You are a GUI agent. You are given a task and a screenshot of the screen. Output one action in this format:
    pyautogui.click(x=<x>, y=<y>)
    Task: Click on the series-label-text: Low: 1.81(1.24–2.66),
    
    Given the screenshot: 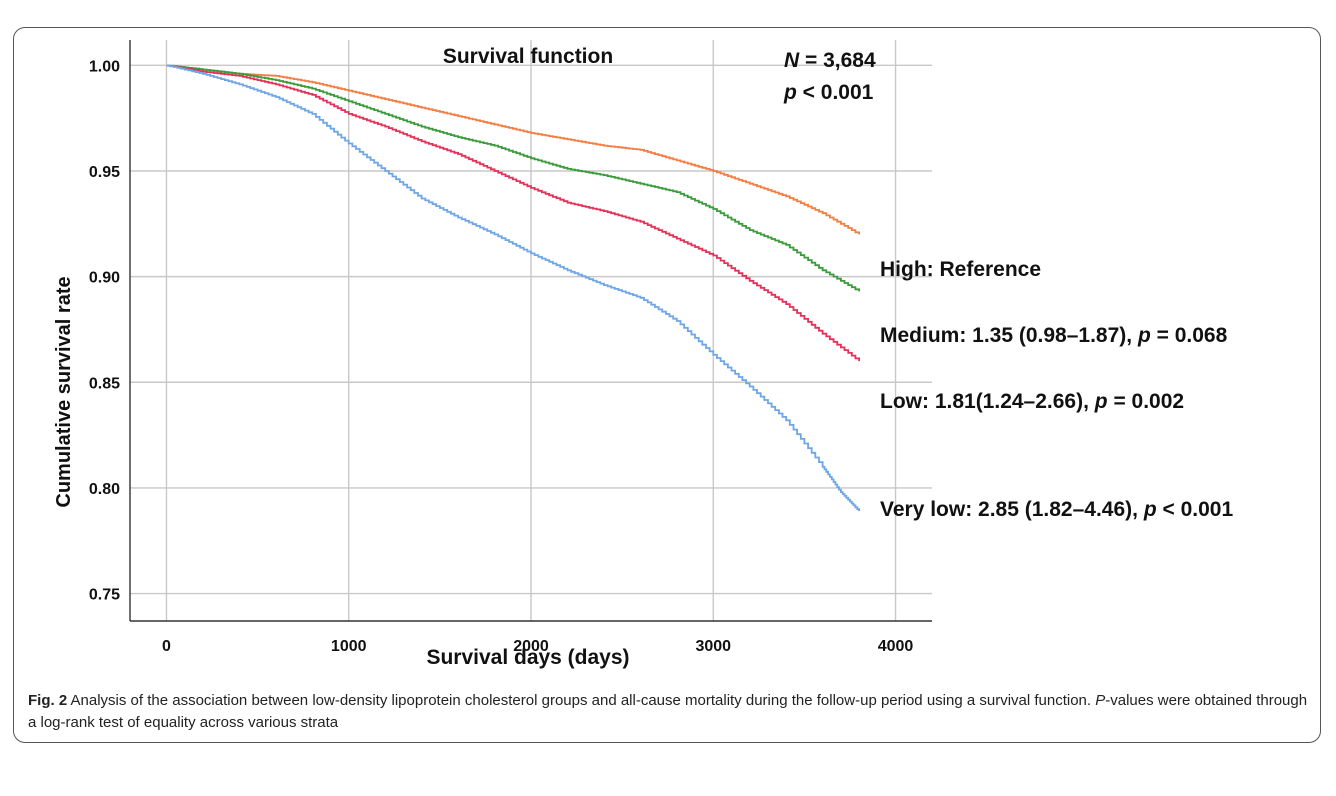 What is the action you would take?
    pyautogui.click(x=987, y=401)
    